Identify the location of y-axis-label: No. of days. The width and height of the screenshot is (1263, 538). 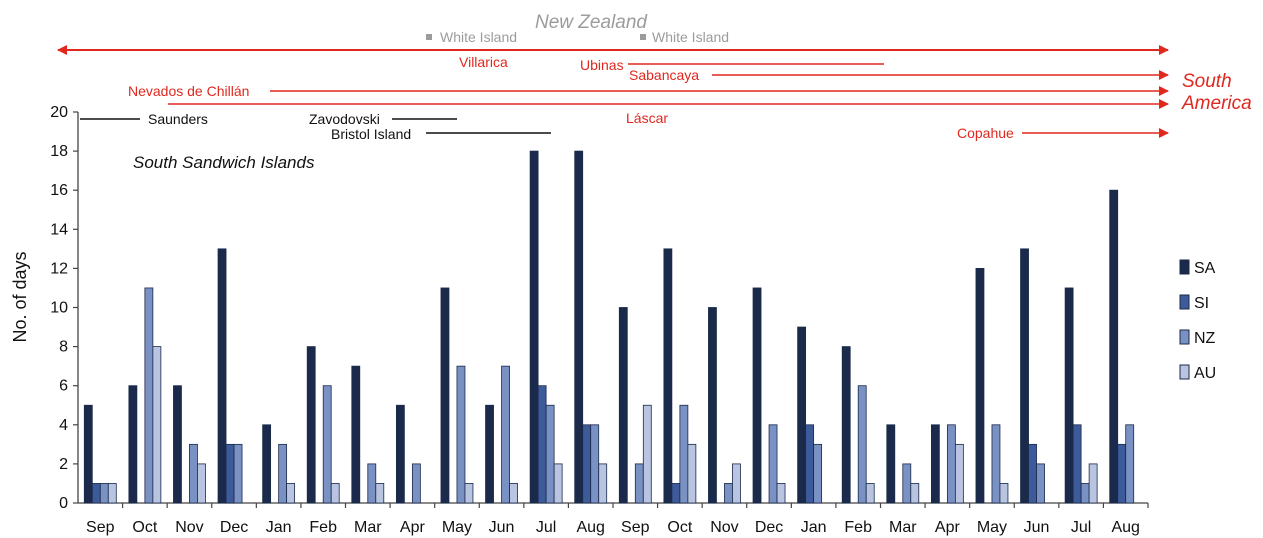
(20, 296).